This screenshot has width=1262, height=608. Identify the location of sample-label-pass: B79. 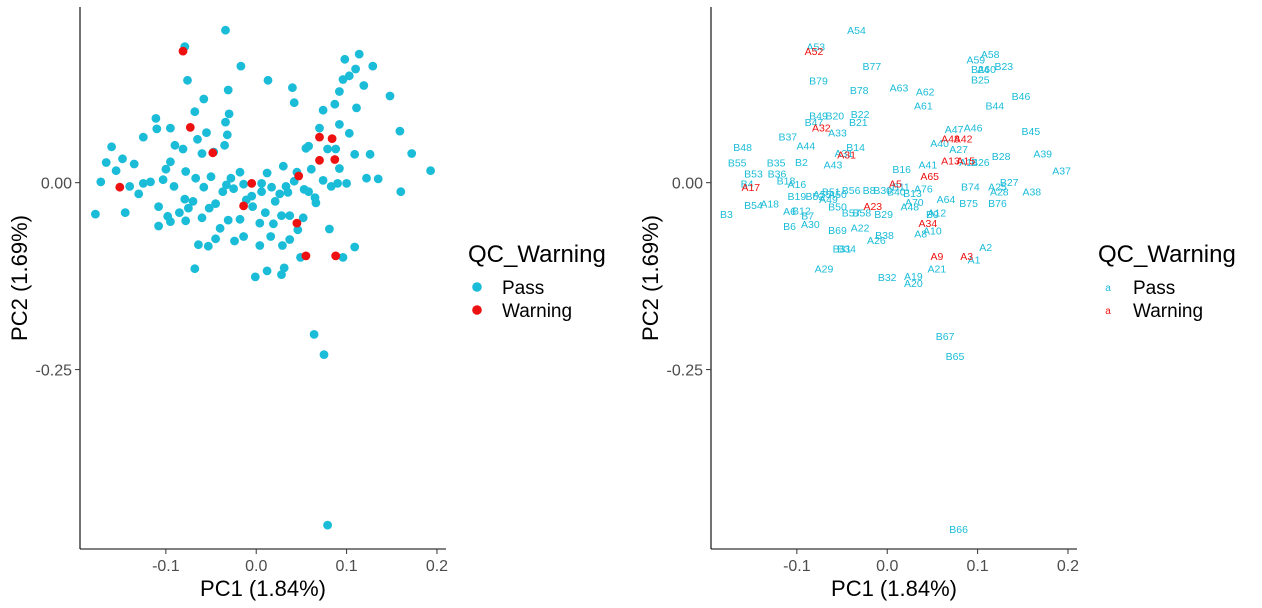
(818, 81).